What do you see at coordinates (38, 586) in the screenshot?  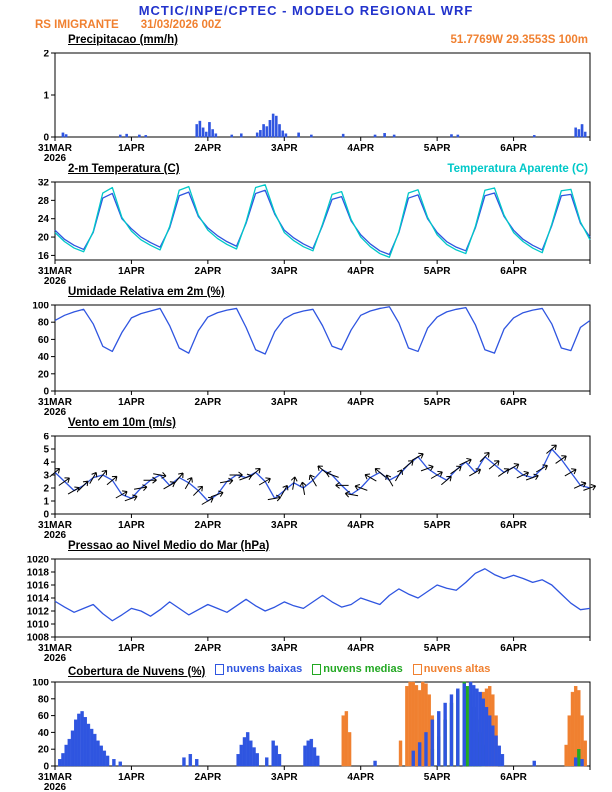 I see `svg-text: 1016` at bounding box center [38, 586].